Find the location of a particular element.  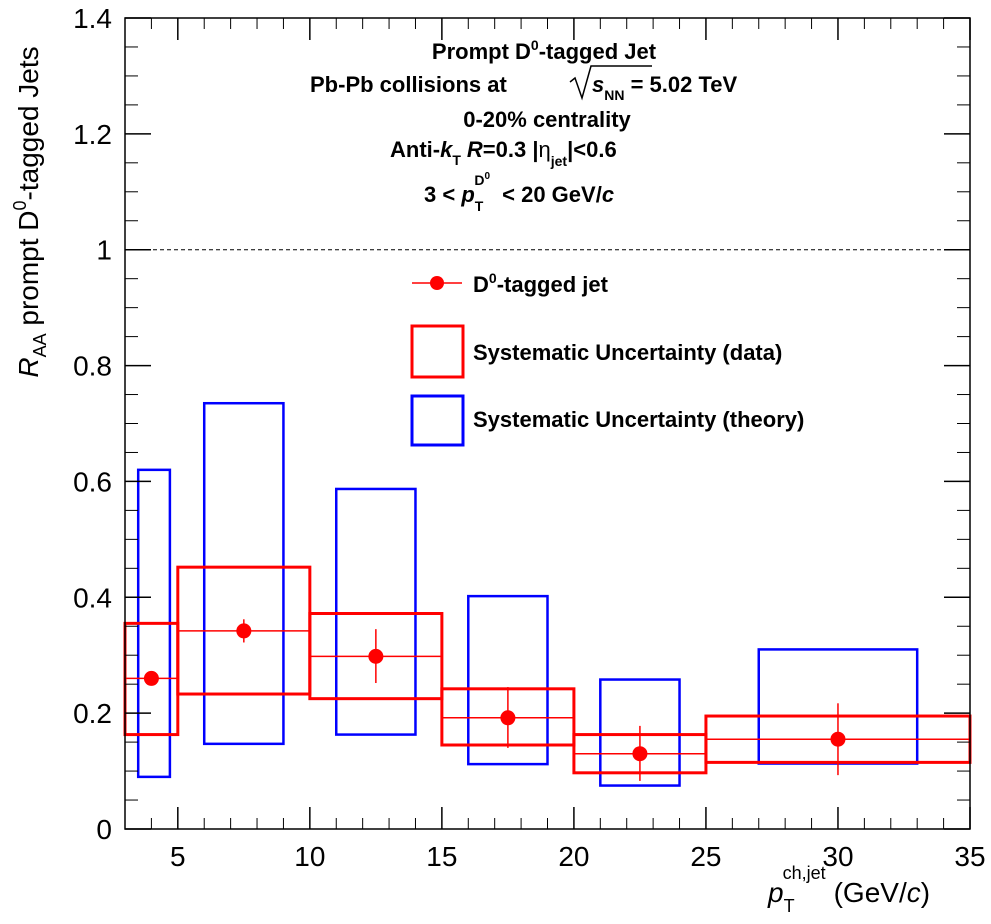

legend-box-data is located at coordinates (437, 351).